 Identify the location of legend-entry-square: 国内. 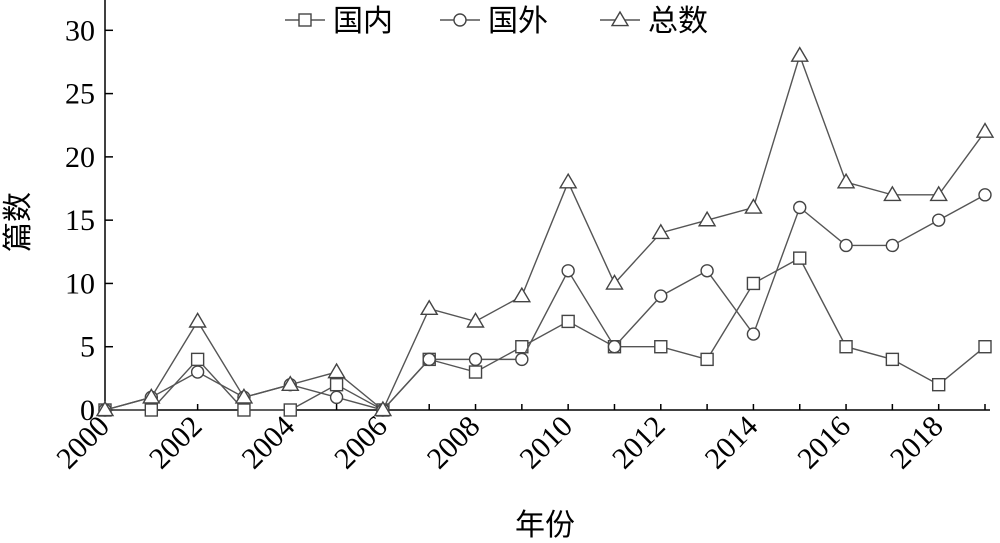
(339, 21).